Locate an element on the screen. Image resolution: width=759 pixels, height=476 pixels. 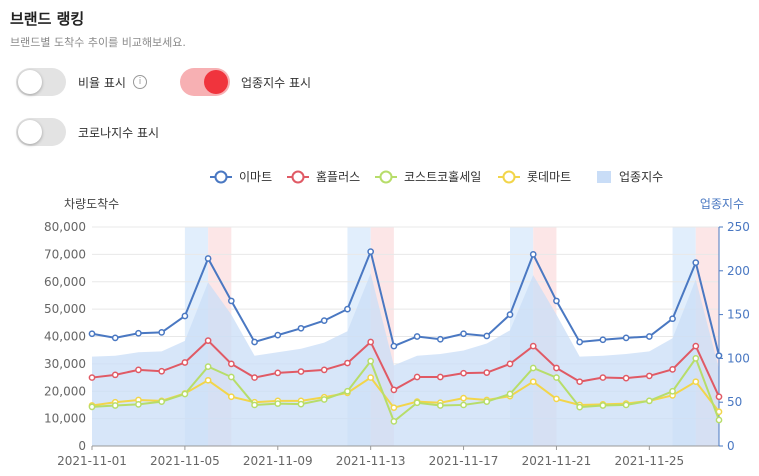
corona-index-toggle is located at coordinates (41, 132).